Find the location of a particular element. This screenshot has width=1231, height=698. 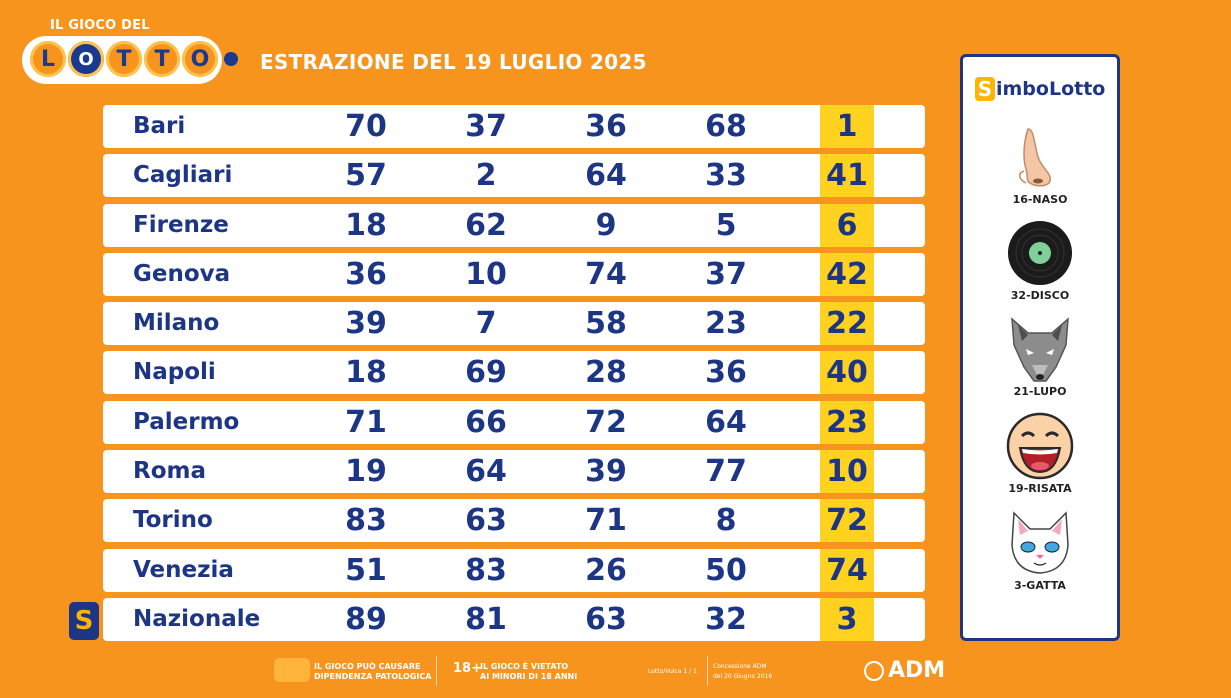

city-name: Cagliari is located at coordinates (183, 175).